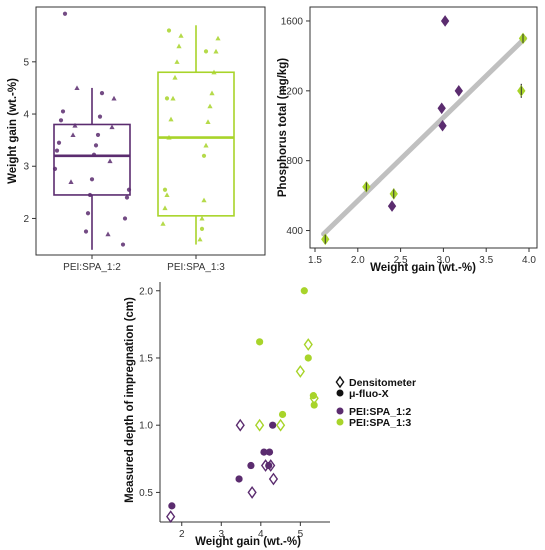 This screenshot has width=545, height=550. I want to click on y-axis-label: Measured depth of impregnation (cm), so click(130, 400).